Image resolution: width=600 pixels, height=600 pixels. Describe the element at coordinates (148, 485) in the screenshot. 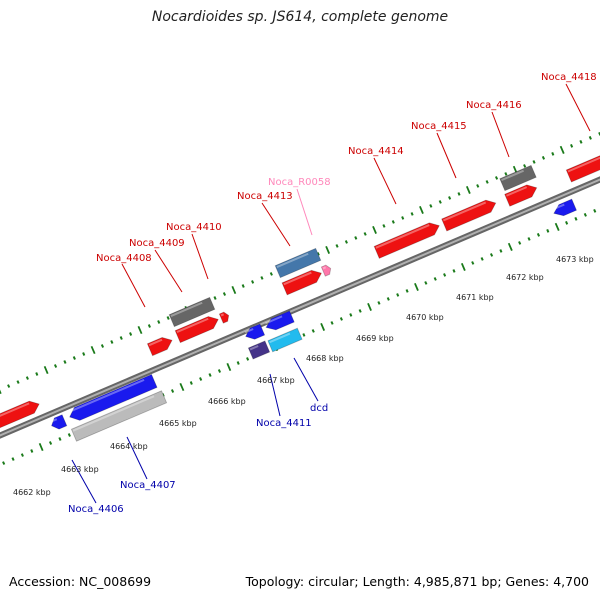

I see `gene-label-noca-4407: Noca_4407` at that location.